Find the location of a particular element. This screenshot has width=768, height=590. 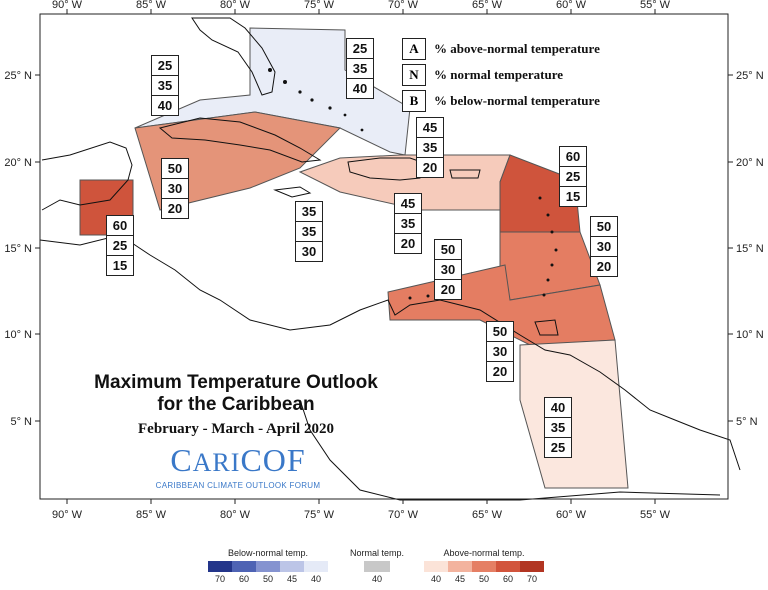

key-text: % below-normal temperature is located at coordinates (517, 100).